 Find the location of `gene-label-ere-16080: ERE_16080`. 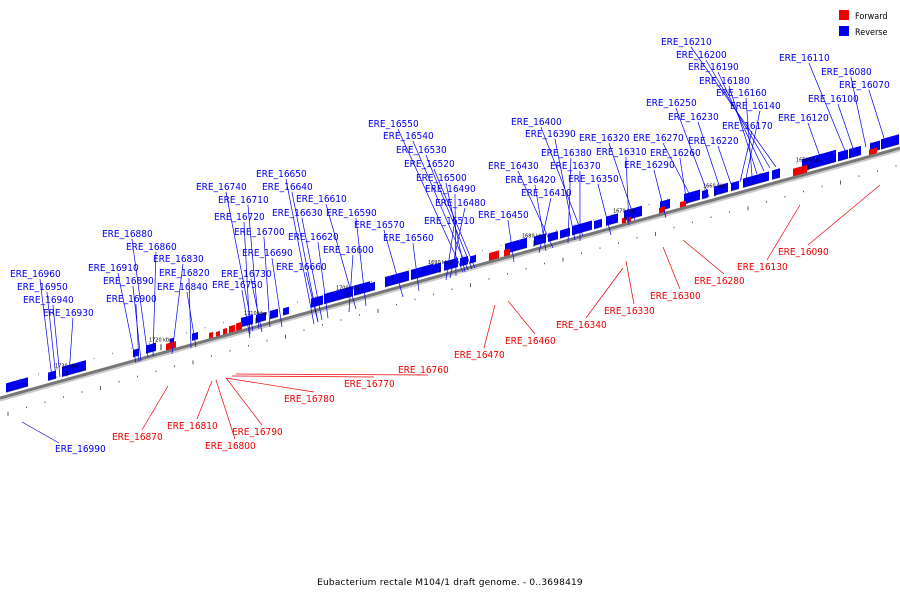

gene-label-ere-16080: ERE_16080 is located at coordinates (846, 72).